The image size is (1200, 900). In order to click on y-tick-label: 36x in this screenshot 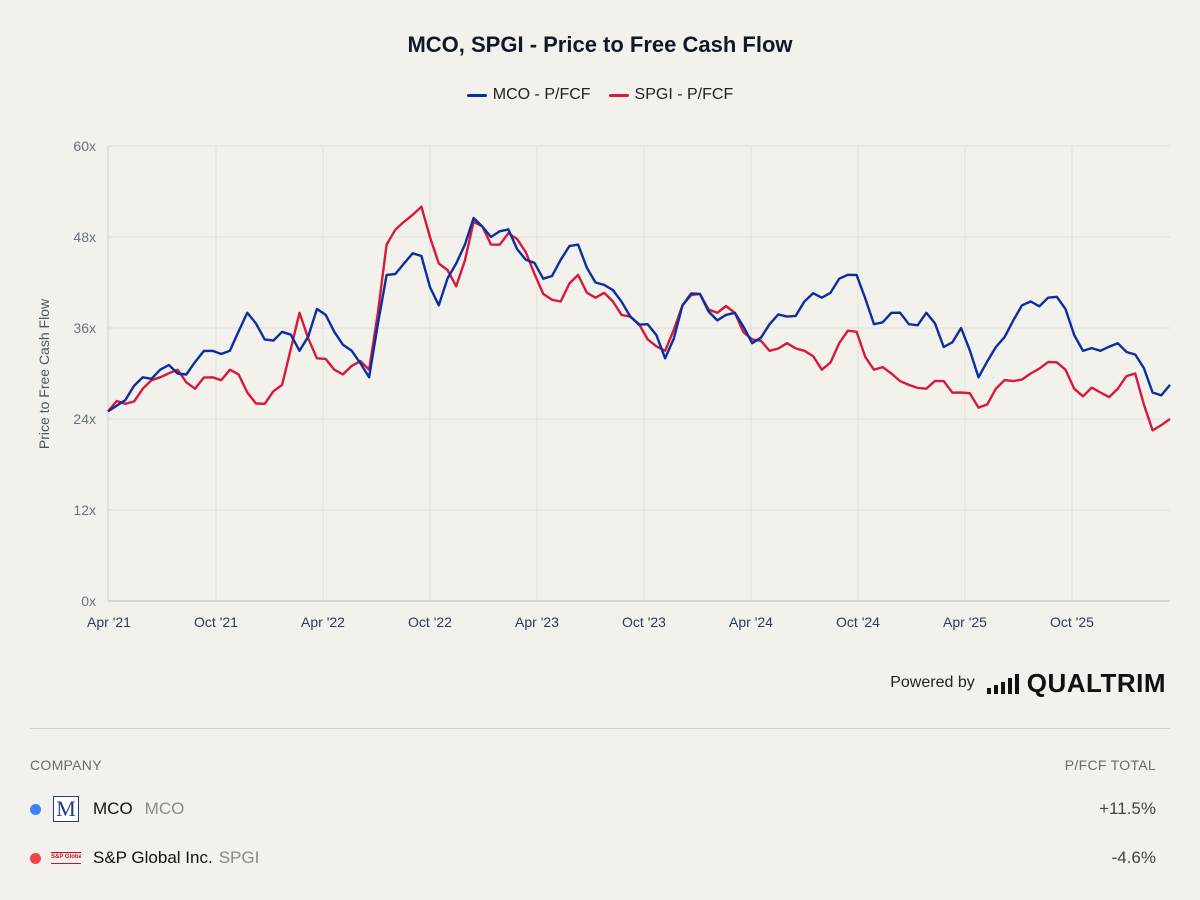, I will do `click(84, 328)`.